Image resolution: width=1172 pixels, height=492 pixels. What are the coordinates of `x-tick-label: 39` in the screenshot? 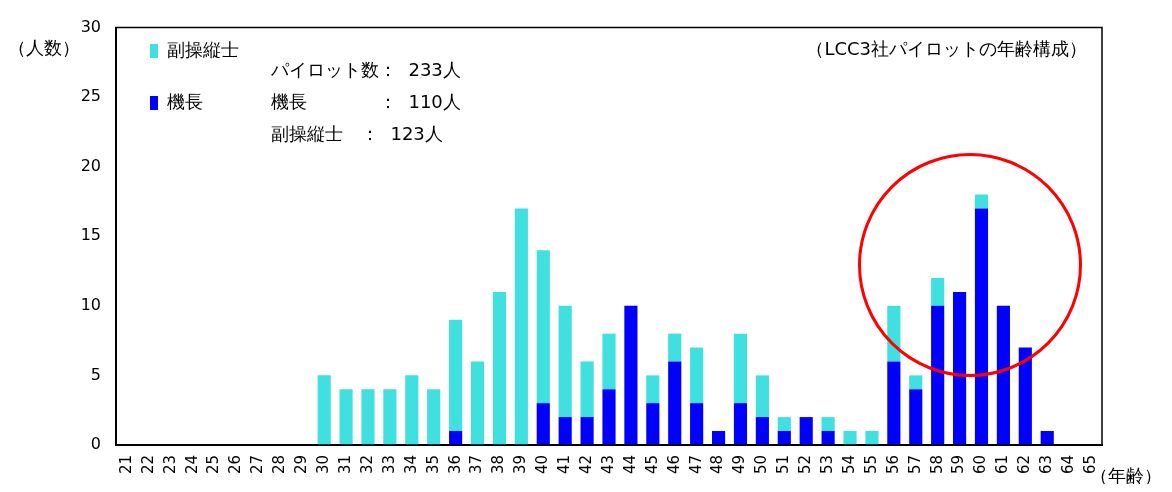 It's located at (520, 464).